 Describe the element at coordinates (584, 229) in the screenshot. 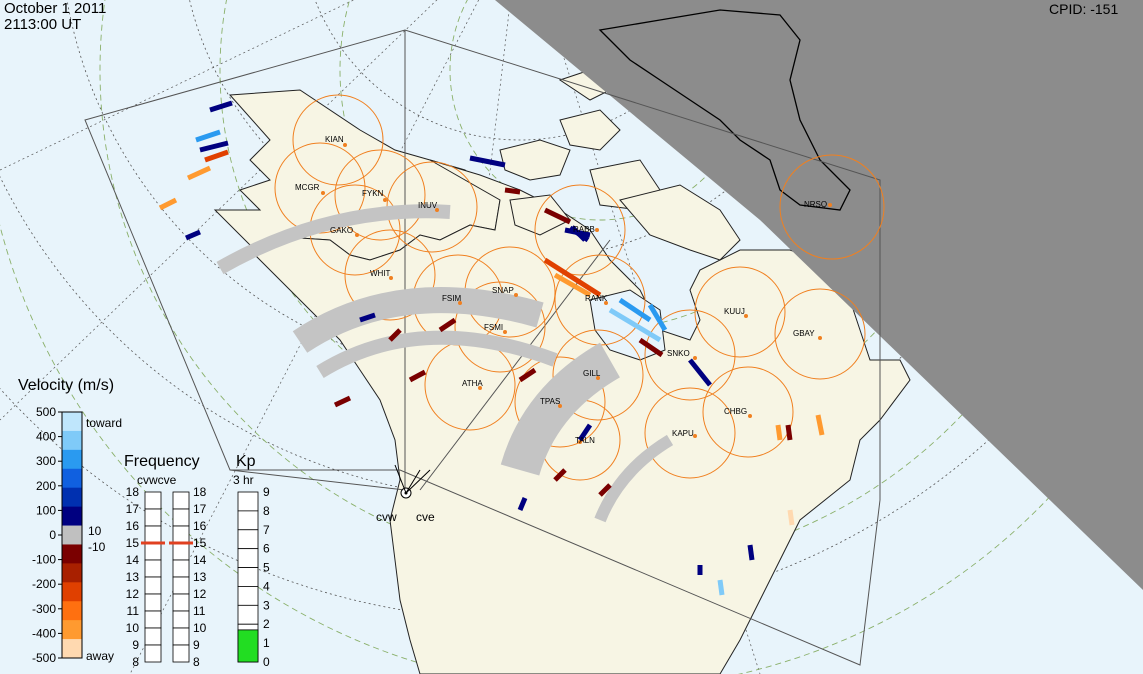

I see `station-rabb: RABB` at that location.